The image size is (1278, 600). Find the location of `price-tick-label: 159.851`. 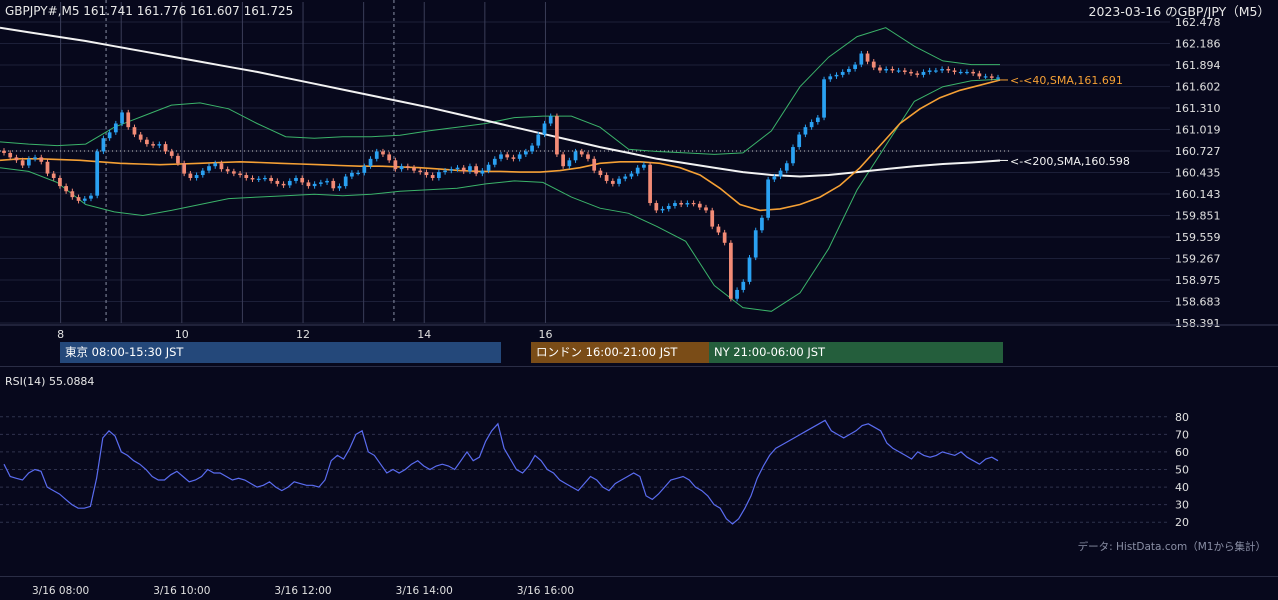

price-tick-label: 159.851 is located at coordinates (1198, 215).